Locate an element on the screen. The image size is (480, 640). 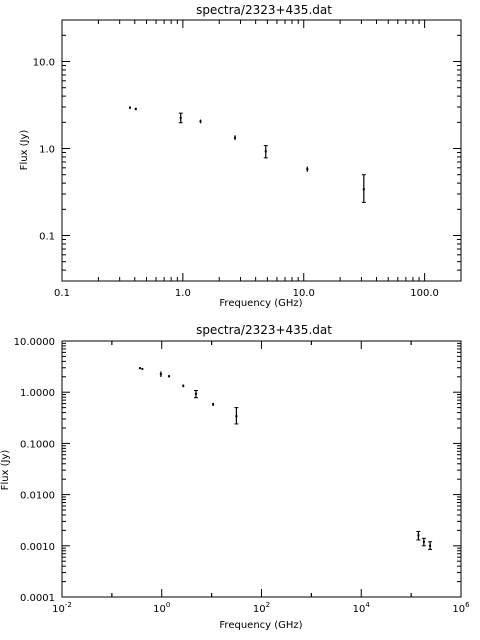
x-tick-label: 1.0 is located at coordinates (183, 293).